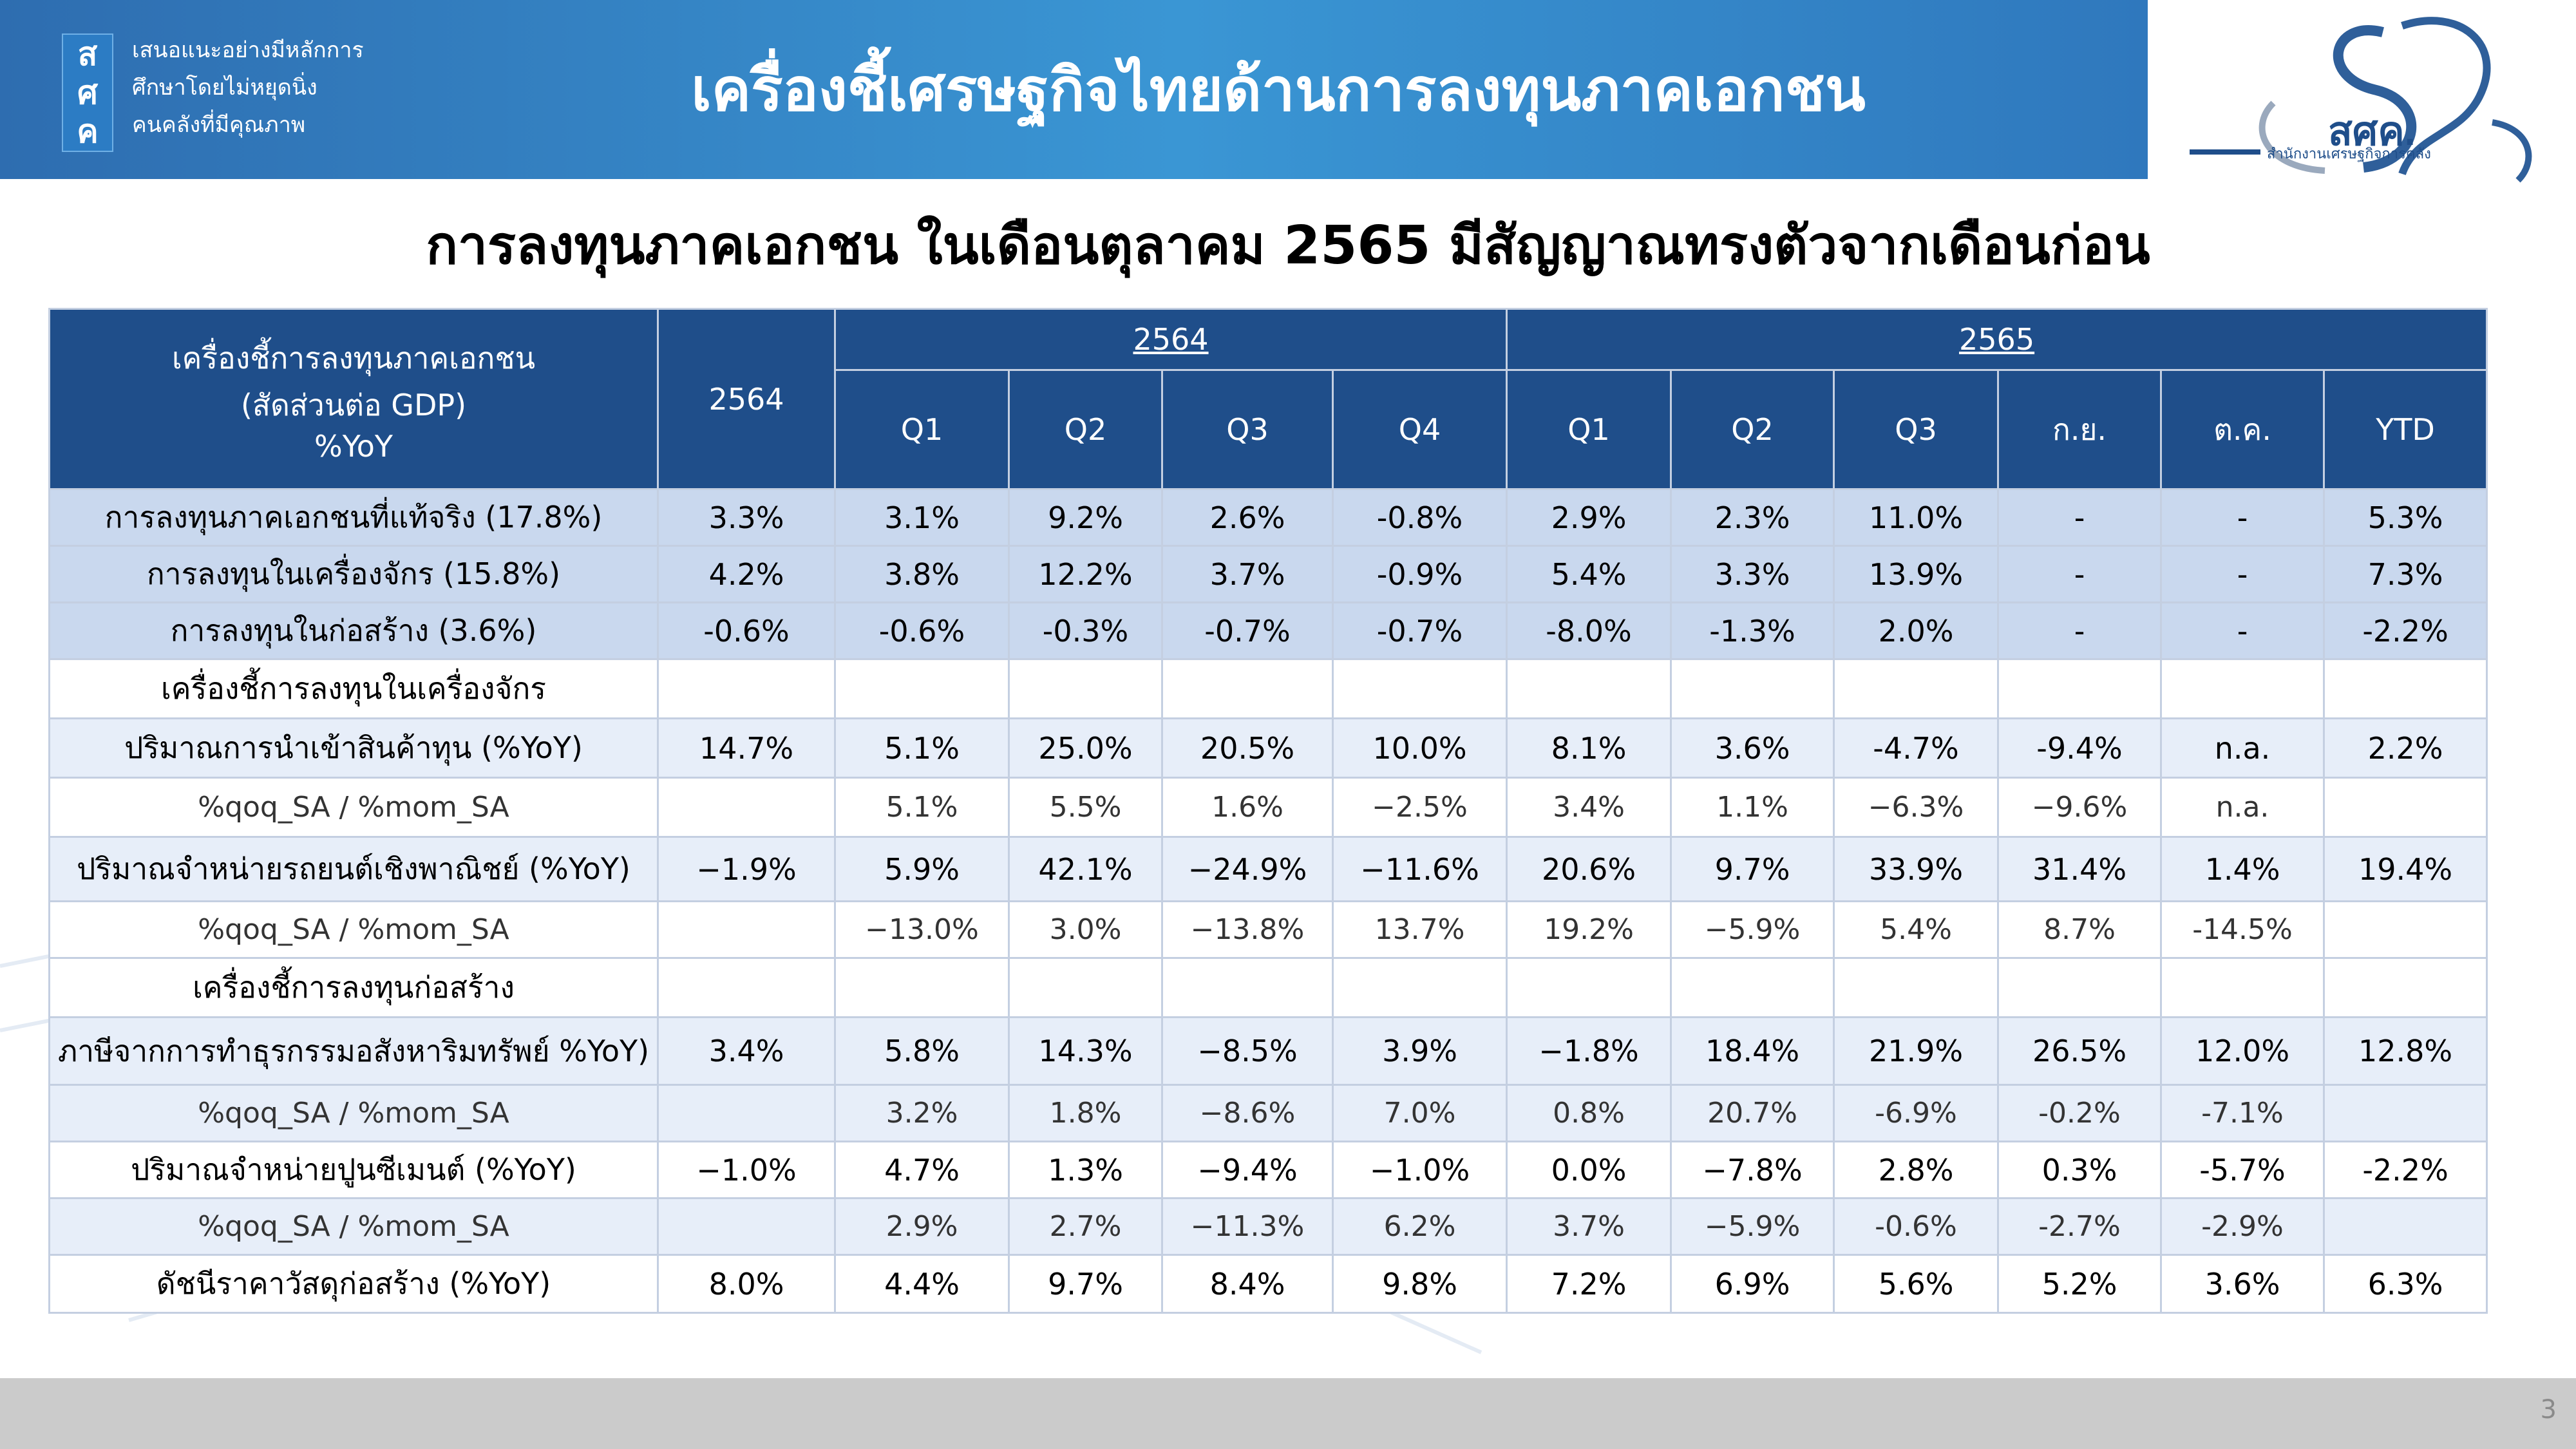 The height and width of the screenshot is (1449, 2576). What do you see at coordinates (2549, 1410) in the screenshot?
I see `page-number: 3` at bounding box center [2549, 1410].